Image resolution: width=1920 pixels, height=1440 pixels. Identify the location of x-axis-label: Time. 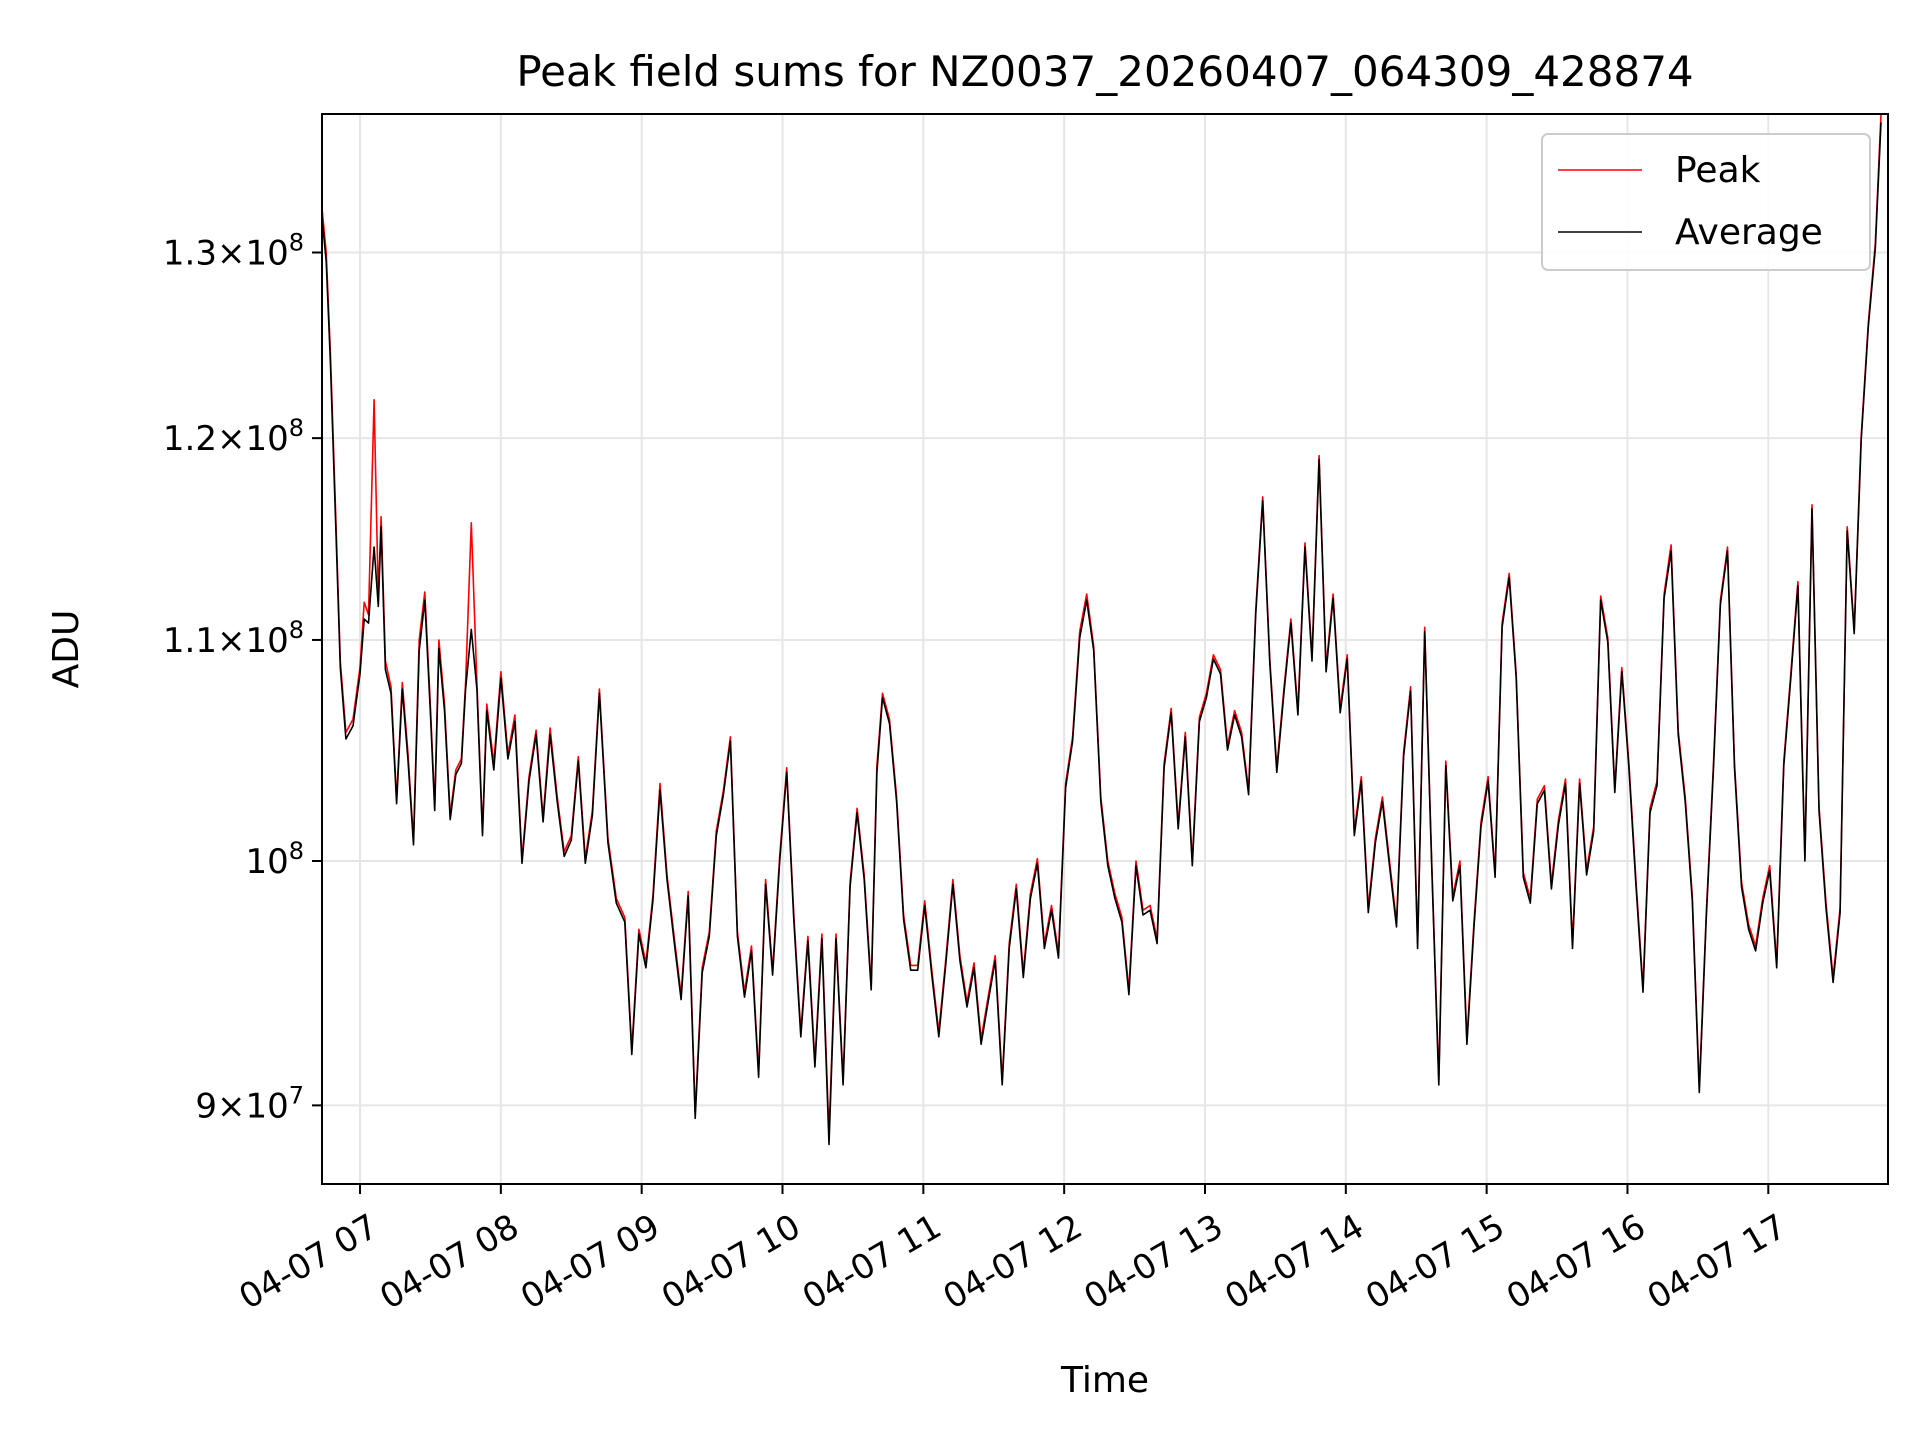
(1104, 1380).